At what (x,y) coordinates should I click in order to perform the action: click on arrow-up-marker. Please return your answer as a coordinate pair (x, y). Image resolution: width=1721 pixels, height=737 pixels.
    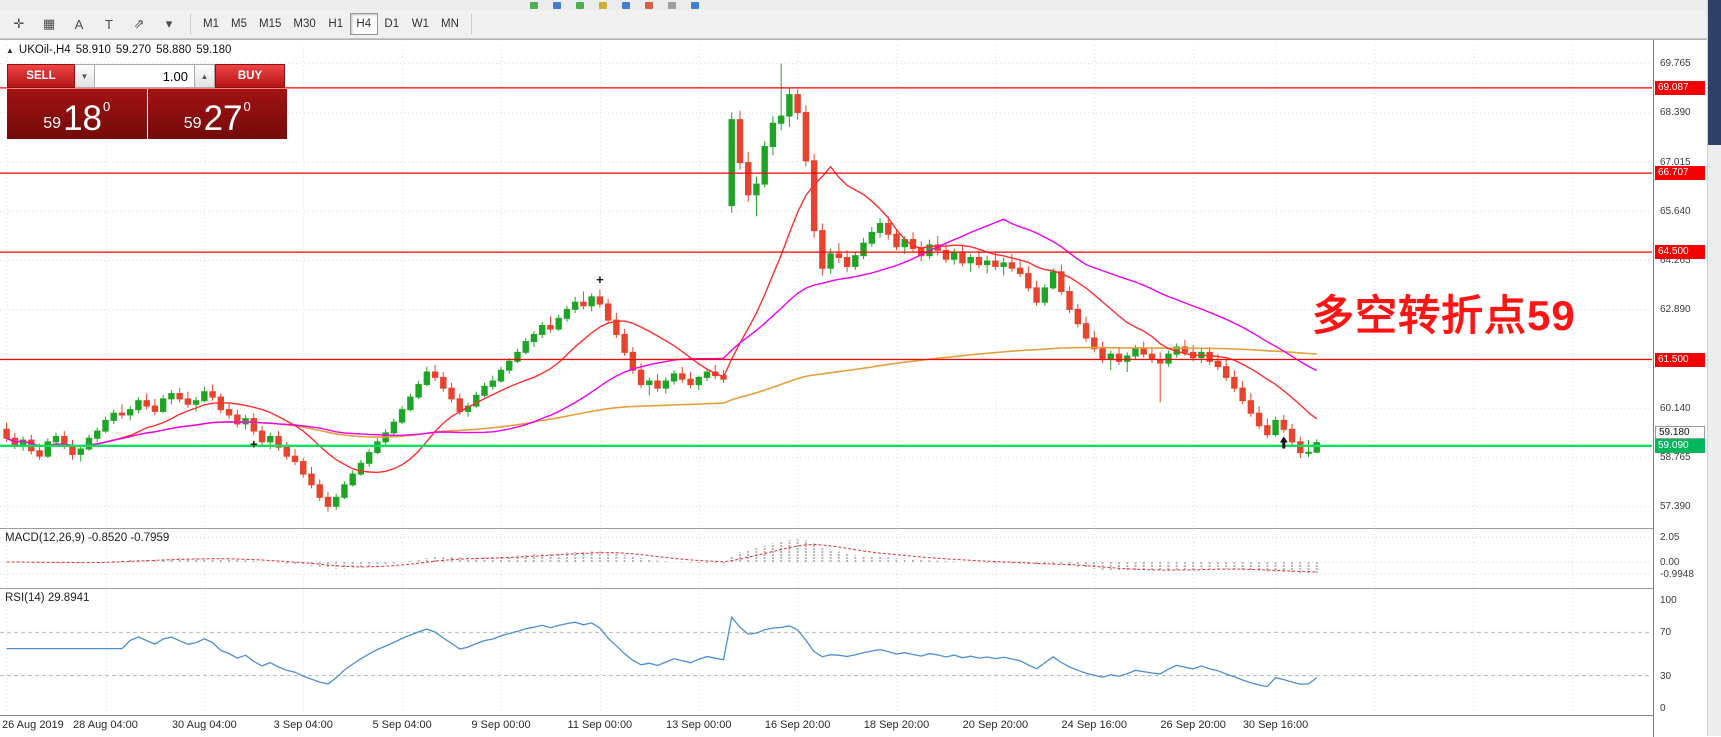
    Looking at the image, I should click on (1283, 442).